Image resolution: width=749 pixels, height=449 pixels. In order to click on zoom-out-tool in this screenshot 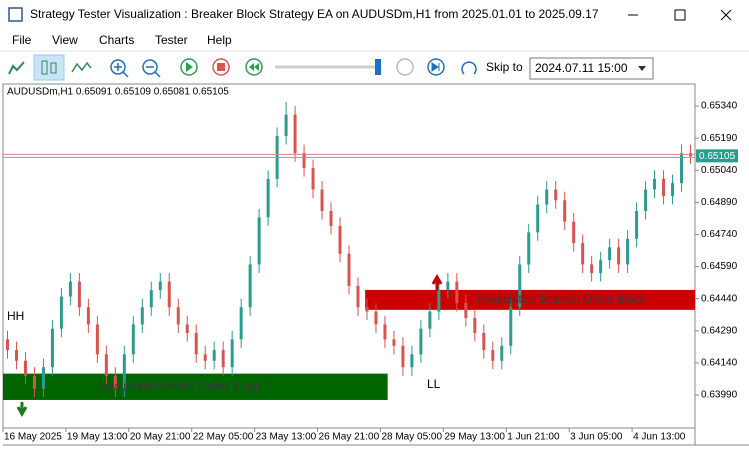, I will do `click(150, 67)`.